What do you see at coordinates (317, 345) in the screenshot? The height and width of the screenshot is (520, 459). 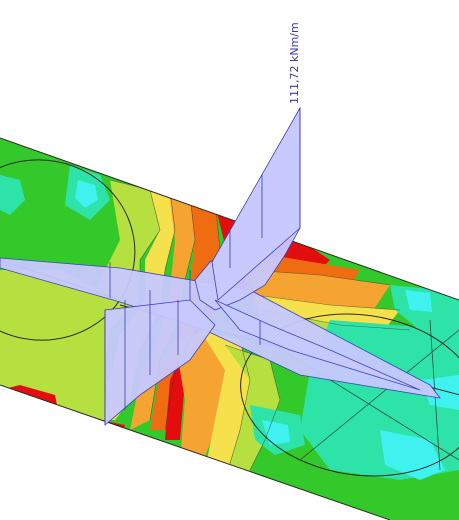 I see `moment-lobe-right` at bounding box center [317, 345].